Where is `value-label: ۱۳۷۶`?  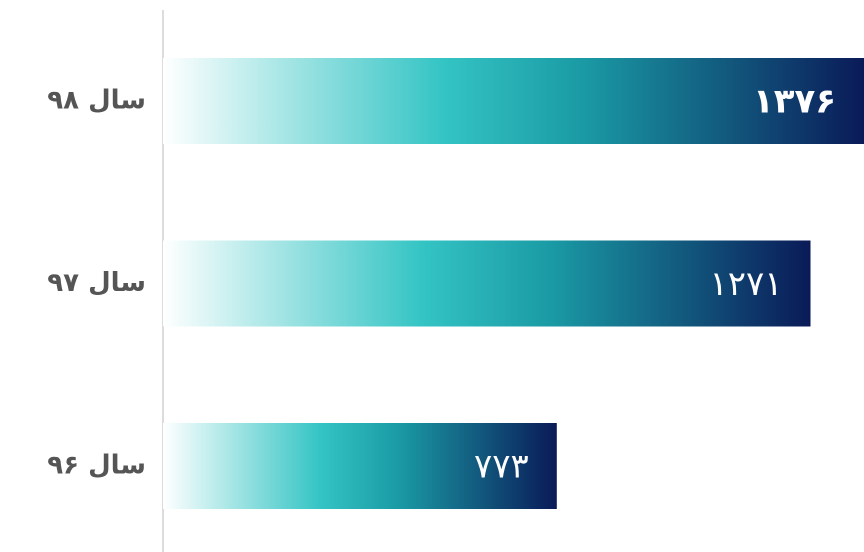 value-label: ۱۳۷۶ is located at coordinates (794, 102).